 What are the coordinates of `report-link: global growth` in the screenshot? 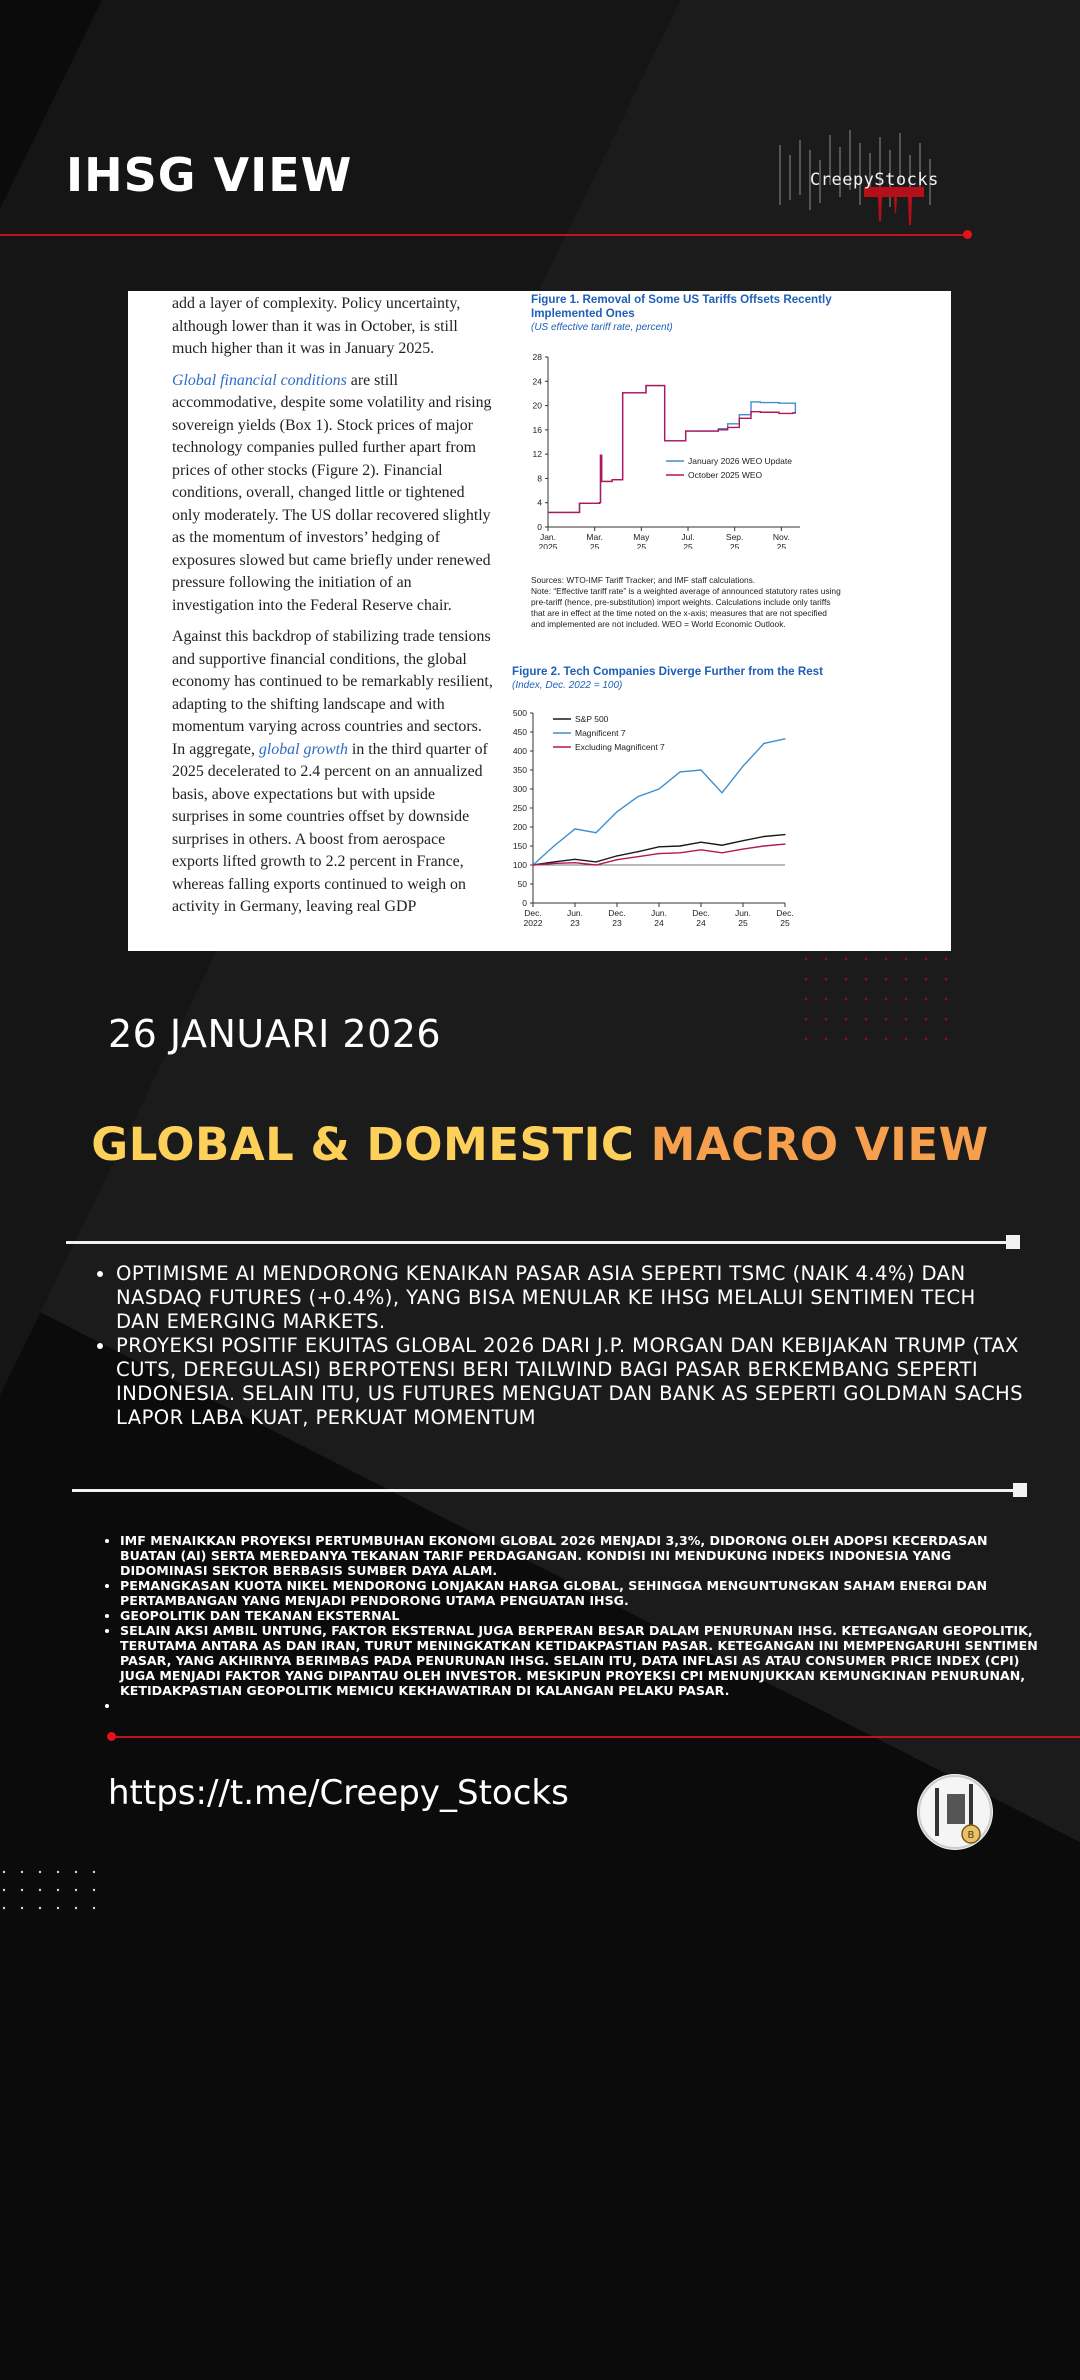 It's located at (303, 749).